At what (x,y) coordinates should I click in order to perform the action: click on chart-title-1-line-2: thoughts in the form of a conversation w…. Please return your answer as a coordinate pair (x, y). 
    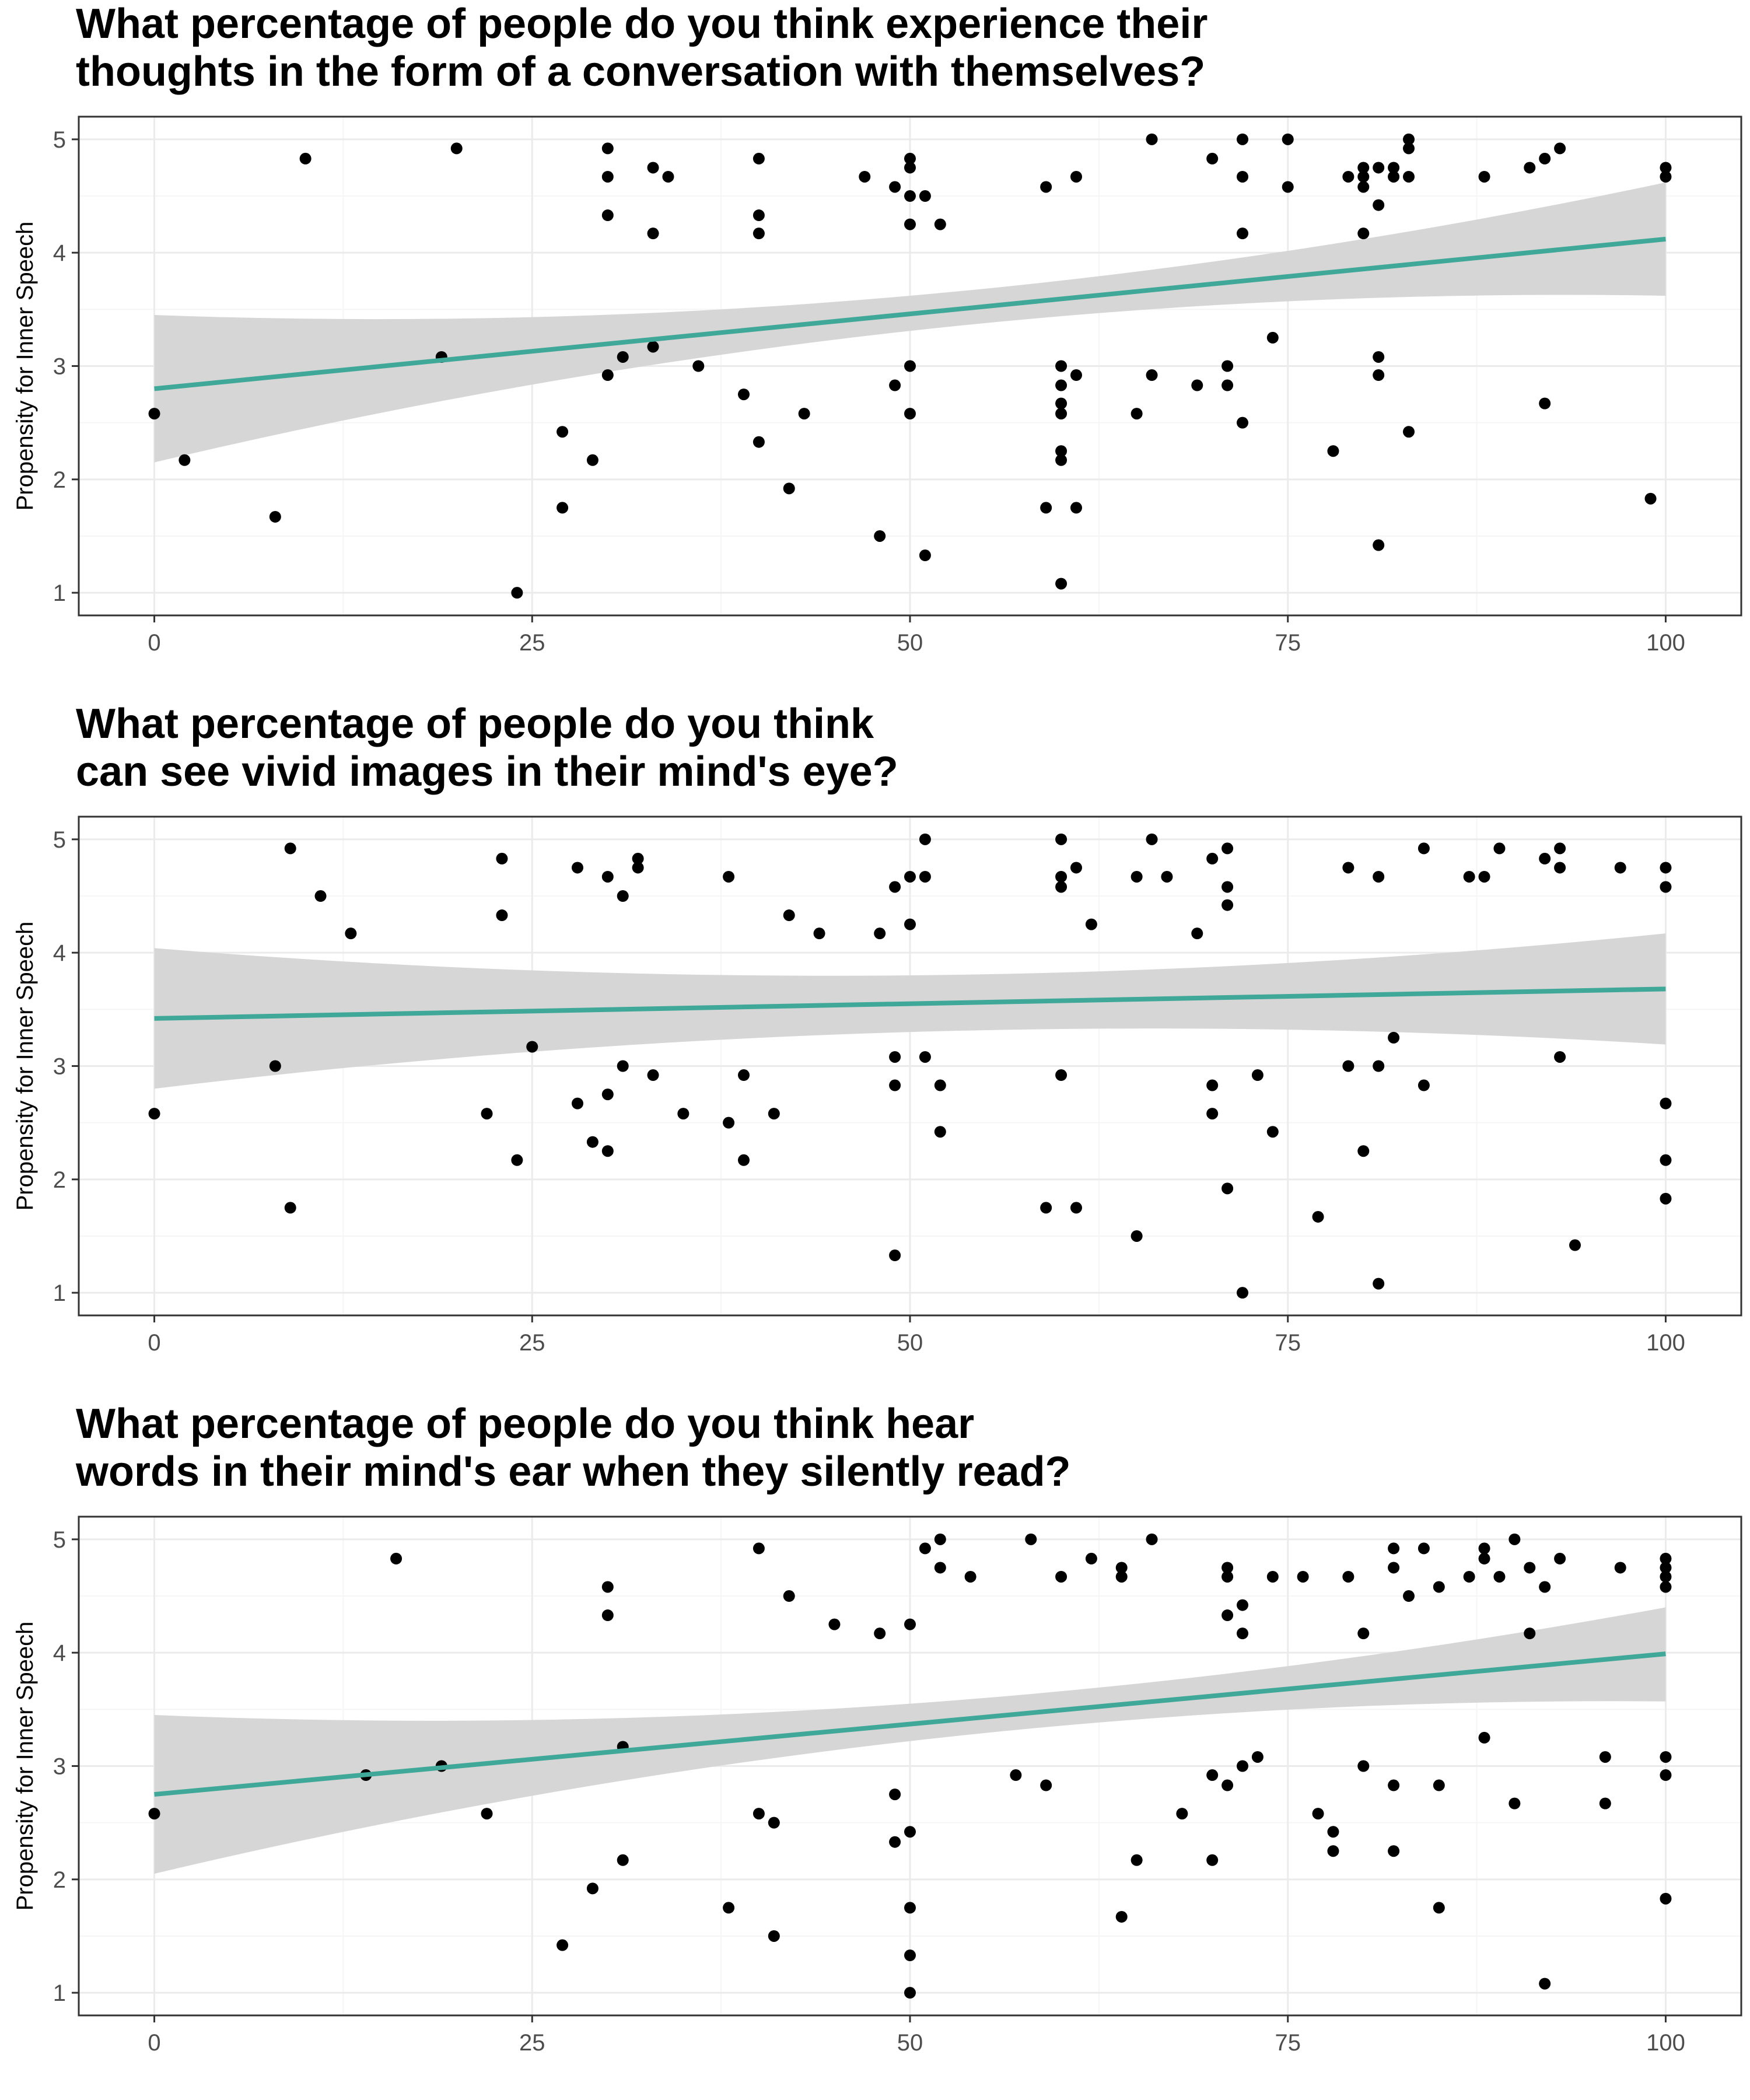
    Looking at the image, I should click on (641, 71).